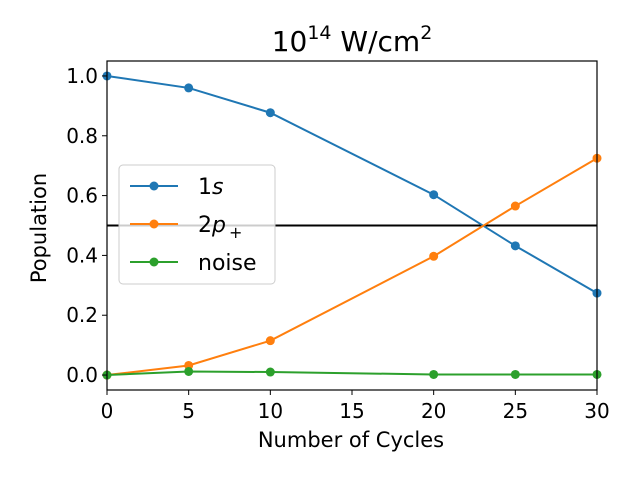 The height and width of the screenshot is (480, 640). What do you see at coordinates (220, 227) in the screenshot?
I see `legend-label-2: 2p +` at bounding box center [220, 227].